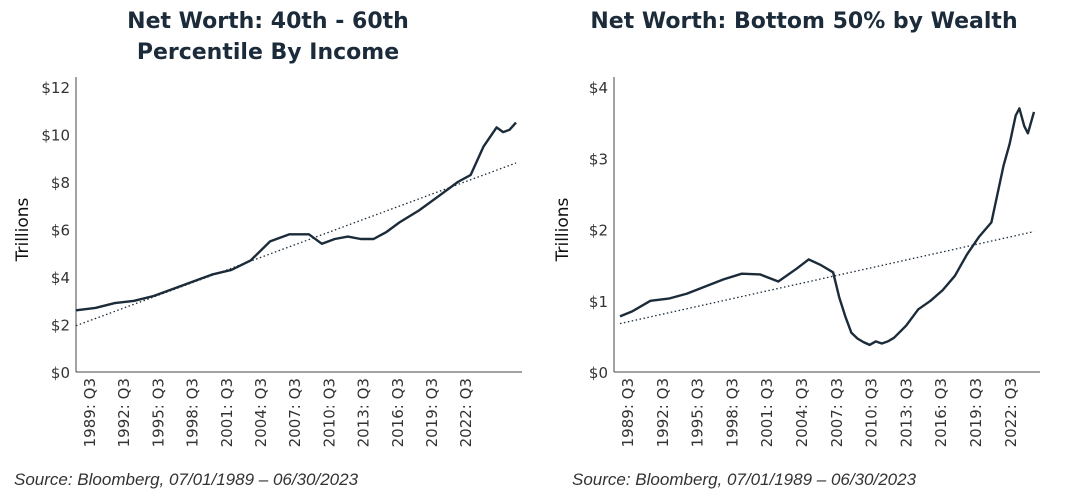  Describe the element at coordinates (268, 52) in the screenshot. I see `chart-title-line: Percentile By Income` at that location.